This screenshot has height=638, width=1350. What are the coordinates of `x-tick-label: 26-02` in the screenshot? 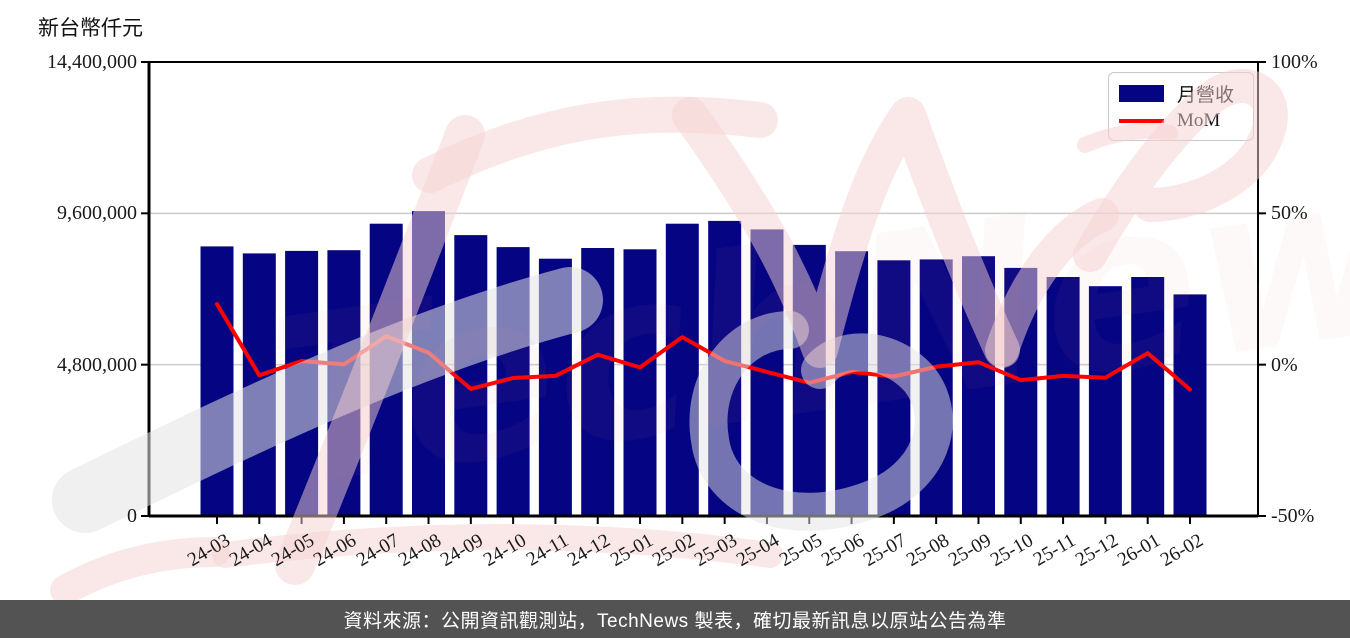 It's located at (1121, 550).